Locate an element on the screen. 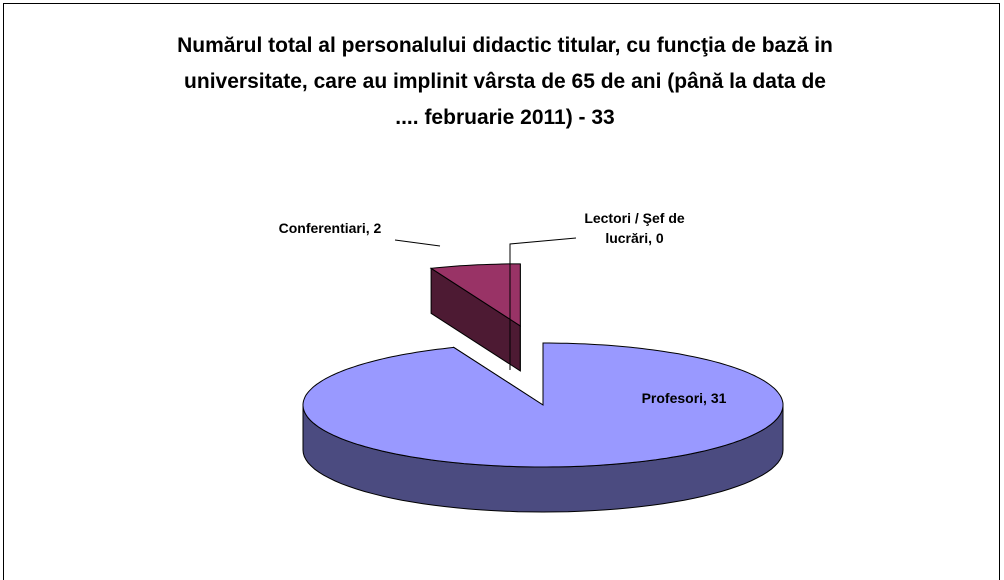 This screenshot has width=1004, height=580. data-label: Profesori, 31 is located at coordinates (684, 398).